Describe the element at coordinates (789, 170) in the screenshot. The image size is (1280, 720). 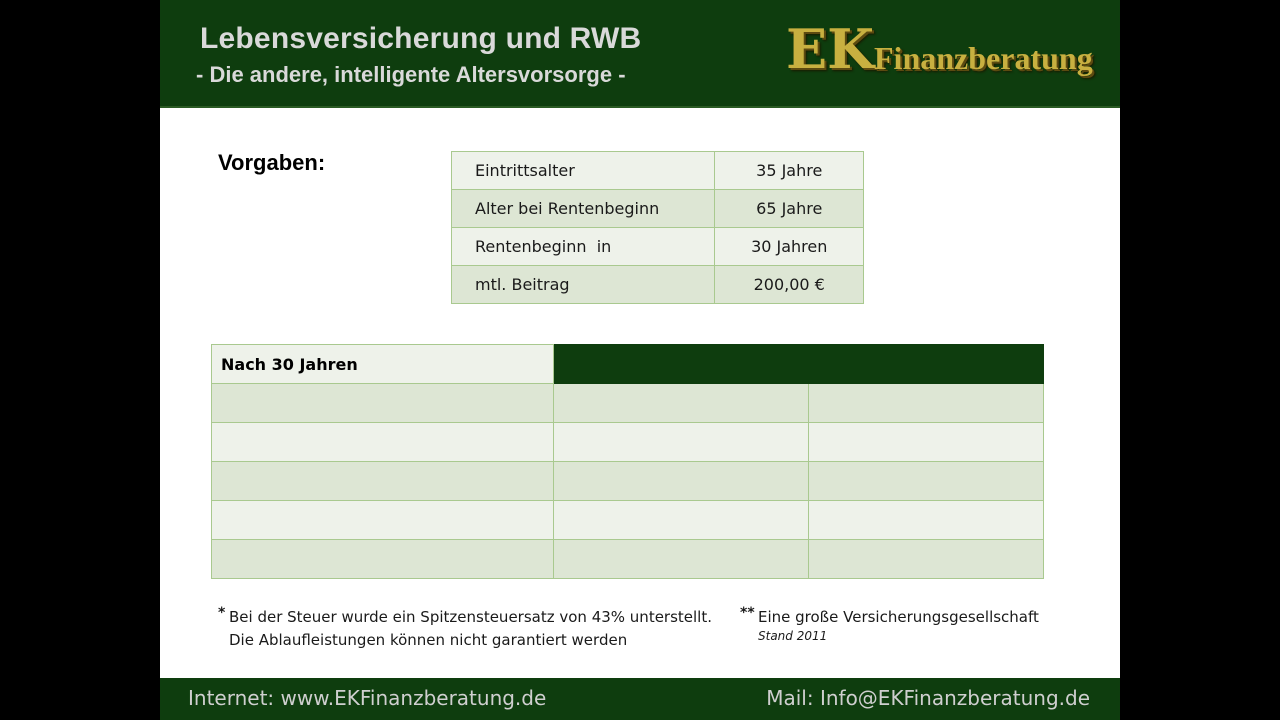
I see `param-value: 35 Jahre` at that location.